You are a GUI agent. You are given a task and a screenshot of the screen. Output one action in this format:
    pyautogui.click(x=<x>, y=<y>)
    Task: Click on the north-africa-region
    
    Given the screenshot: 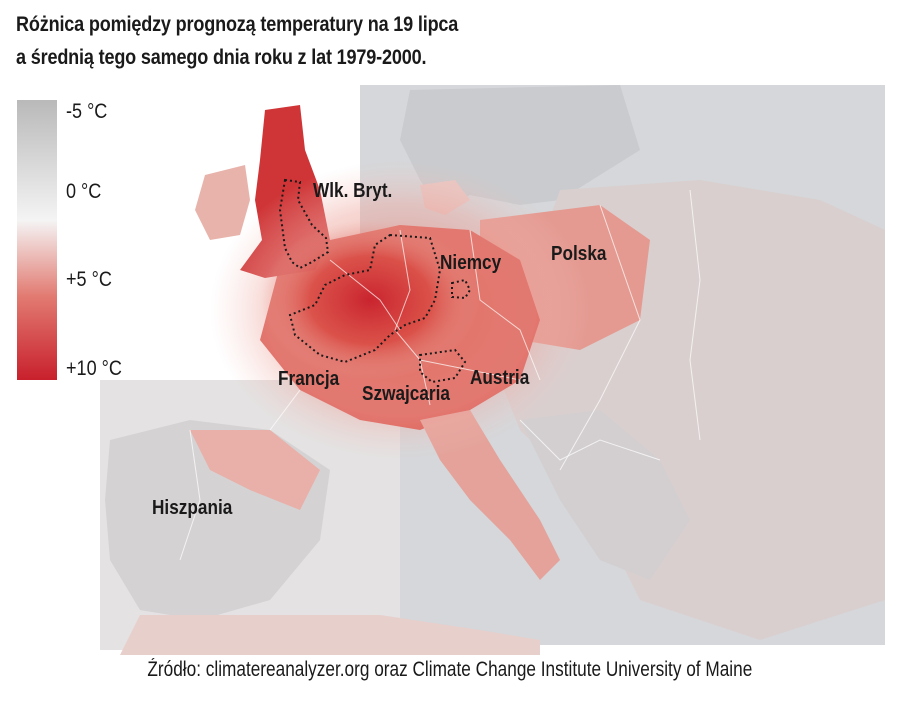 What is the action you would take?
    pyautogui.click(x=330, y=635)
    